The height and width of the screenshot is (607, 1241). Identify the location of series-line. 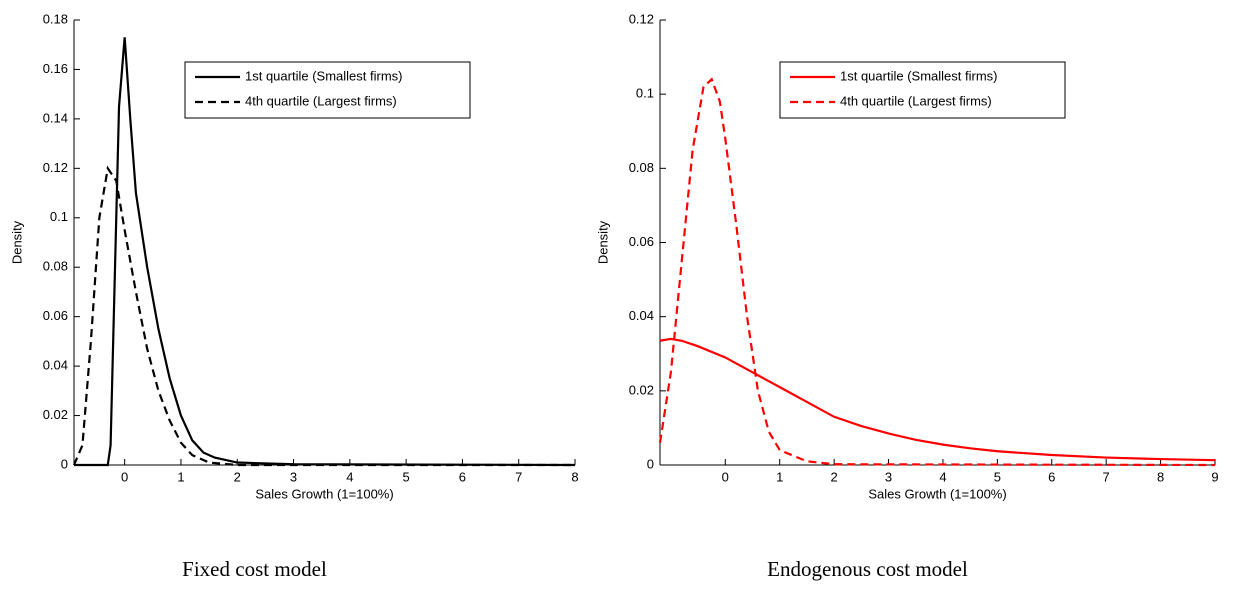
(937, 399).